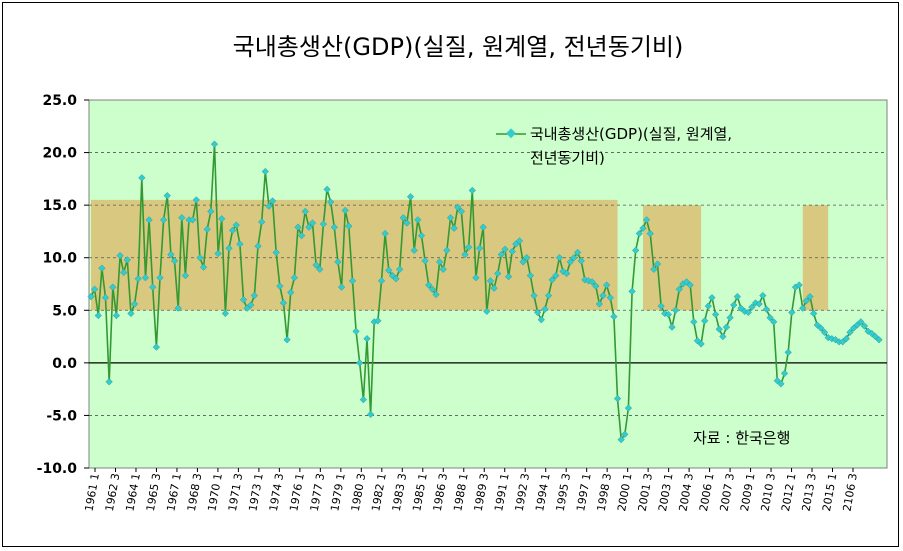  Describe the element at coordinates (583, 492) in the screenshot. I see `x-tick-label: 1997 1` at that location.